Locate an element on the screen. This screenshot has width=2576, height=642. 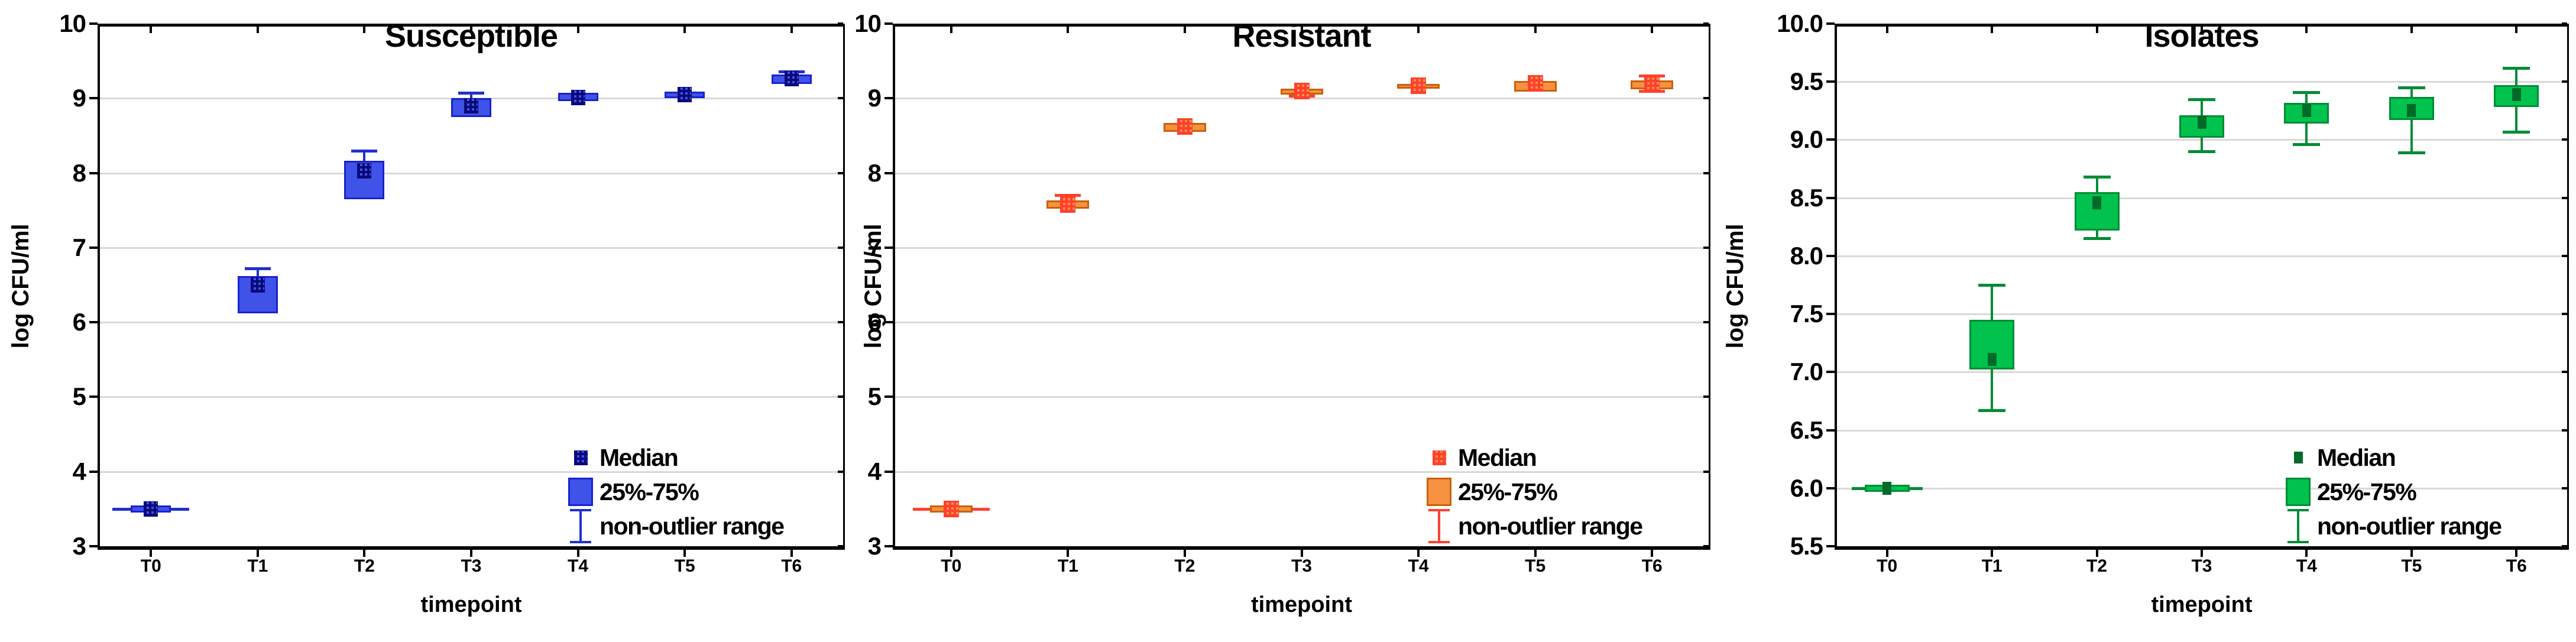
y-tick-label: 8.0 is located at coordinates (1806, 256).